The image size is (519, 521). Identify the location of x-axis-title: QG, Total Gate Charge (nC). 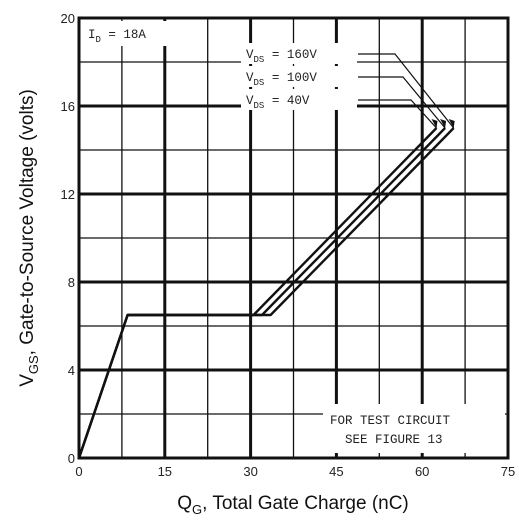
(293, 505).